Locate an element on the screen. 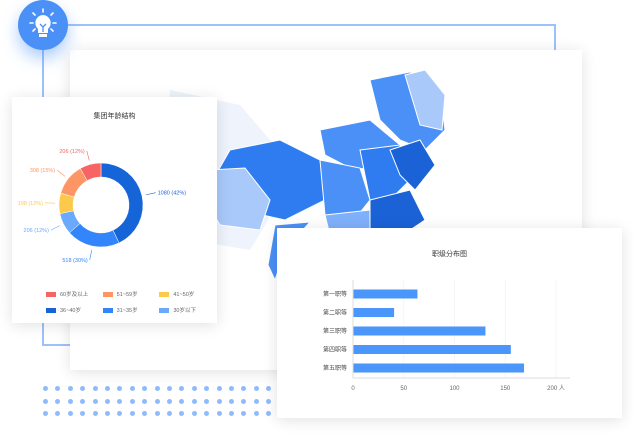  y-category-label: 第一职等 is located at coordinates (335, 294).